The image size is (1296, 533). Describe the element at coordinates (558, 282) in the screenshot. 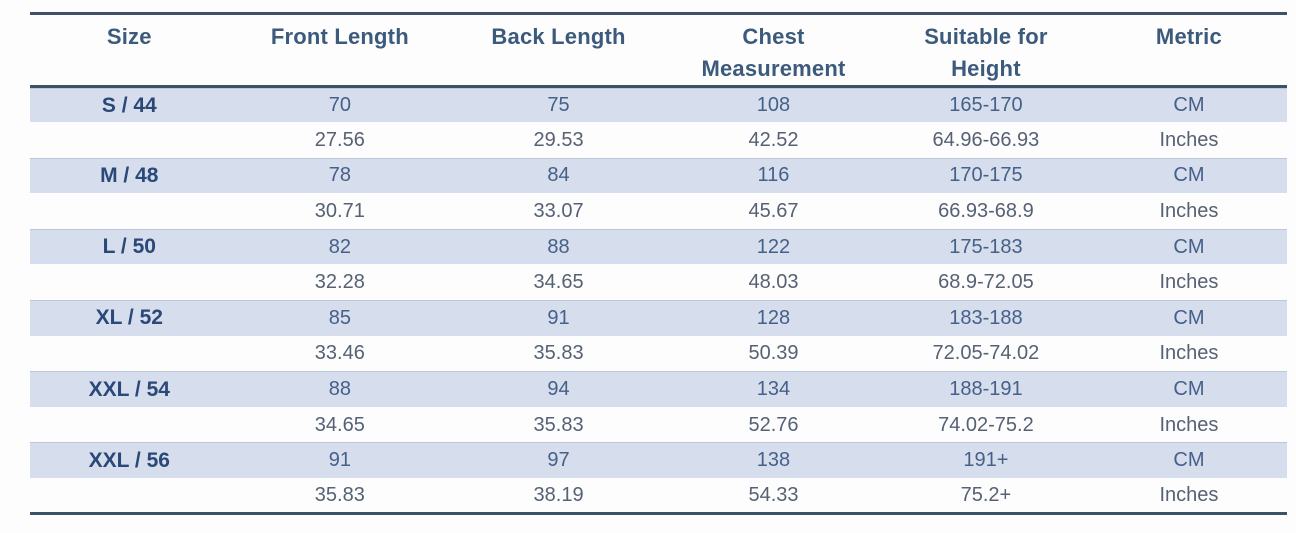

I see `back-length-cell: 34.65` at that location.